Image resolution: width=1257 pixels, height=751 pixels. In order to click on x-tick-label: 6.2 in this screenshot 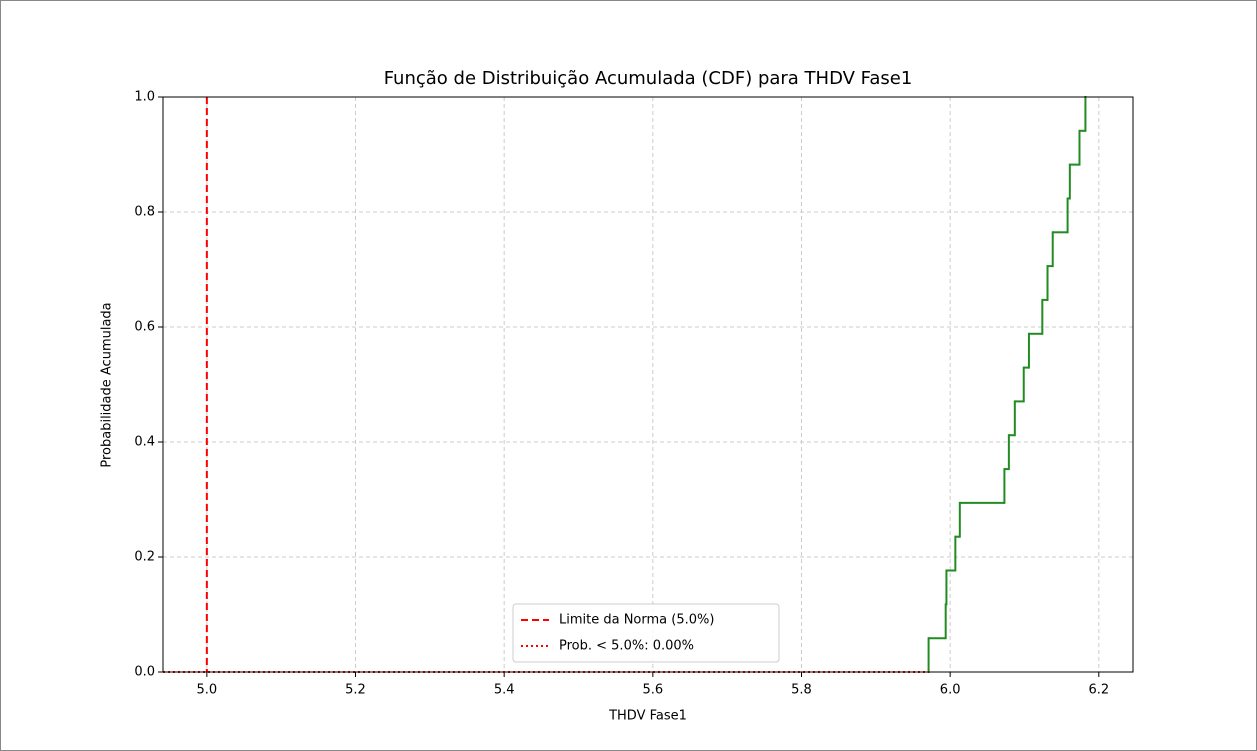, I will do `click(1098, 690)`.